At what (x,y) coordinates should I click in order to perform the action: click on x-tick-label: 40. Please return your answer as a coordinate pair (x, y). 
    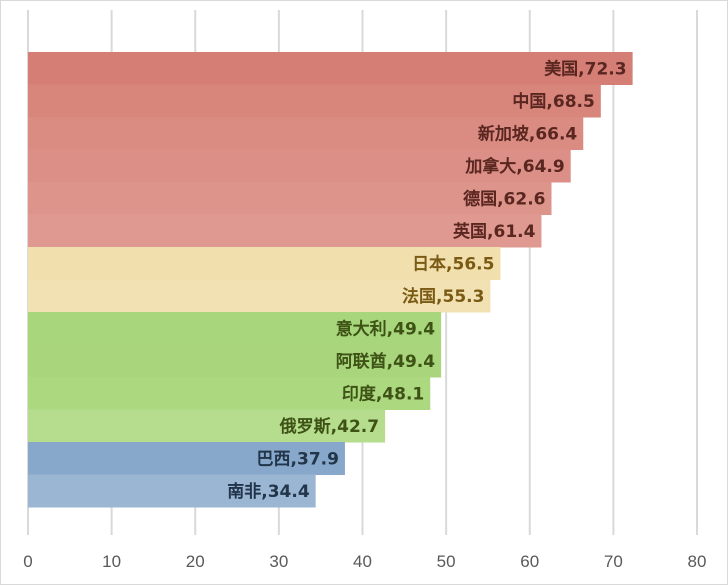
    Looking at the image, I should click on (362, 561).